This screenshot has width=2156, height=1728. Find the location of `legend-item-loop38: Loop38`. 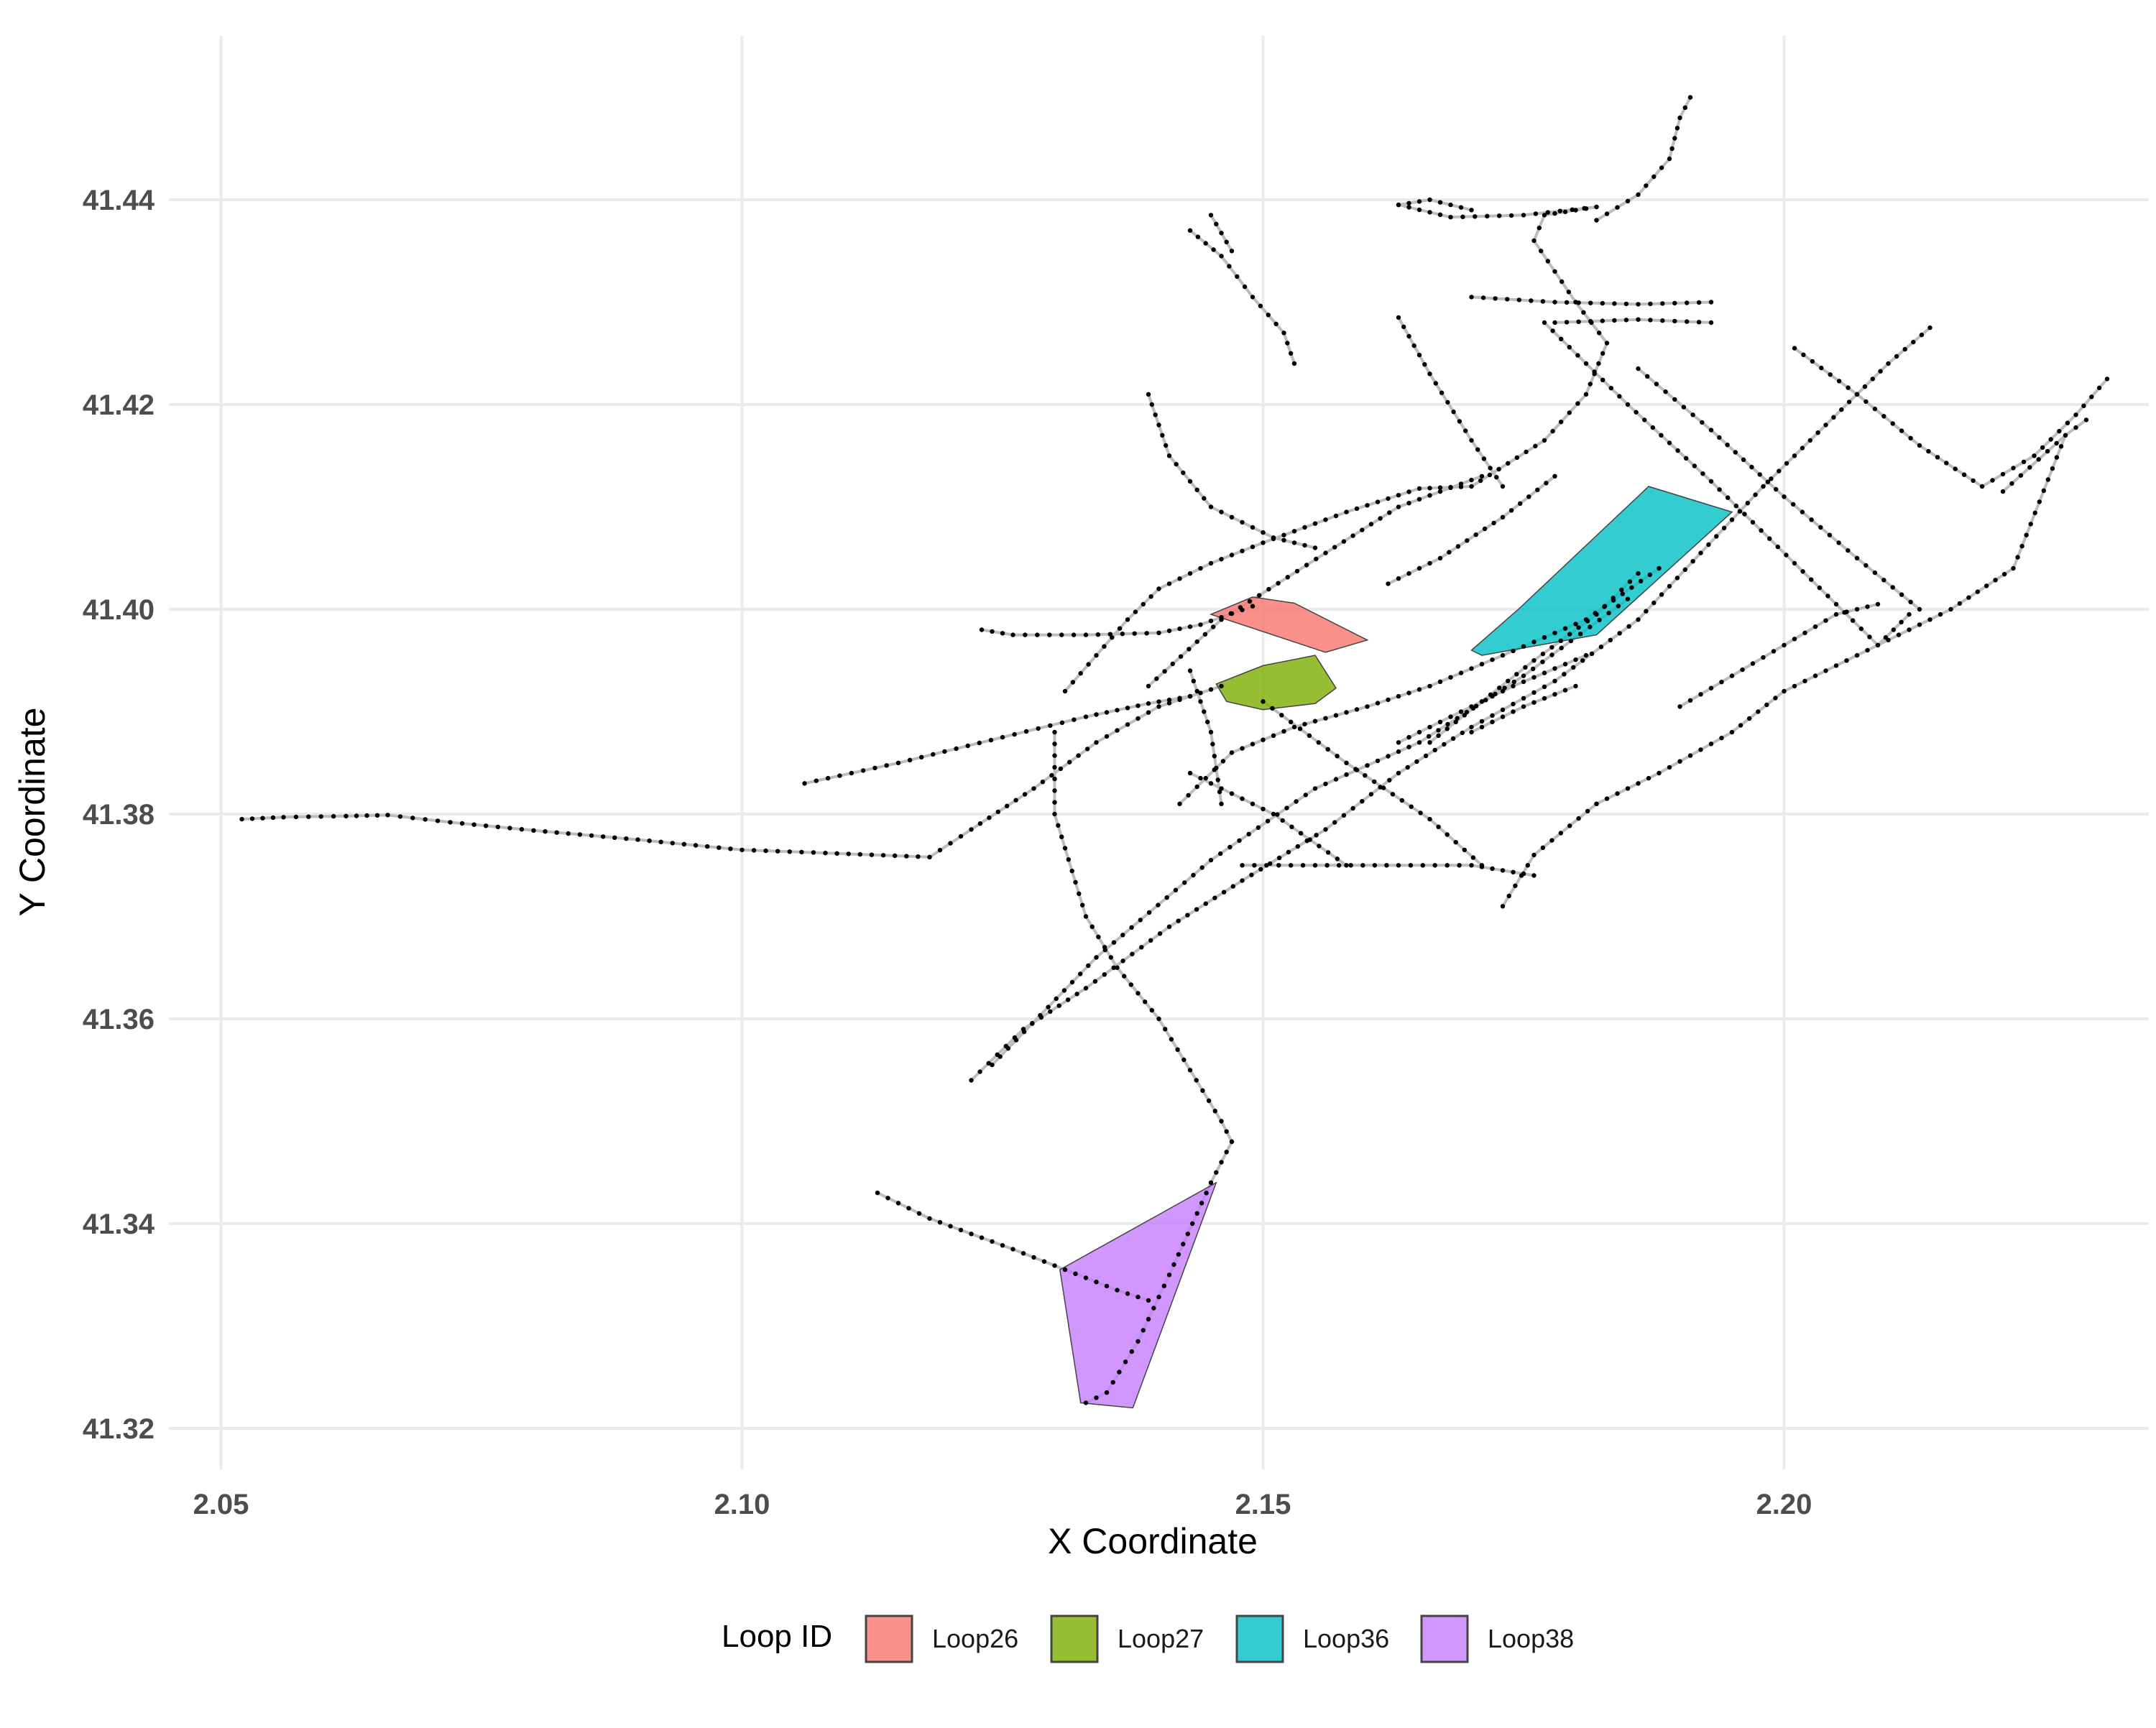

legend-item-loop38: Loop38 is located at coordinates (1497, 1638).